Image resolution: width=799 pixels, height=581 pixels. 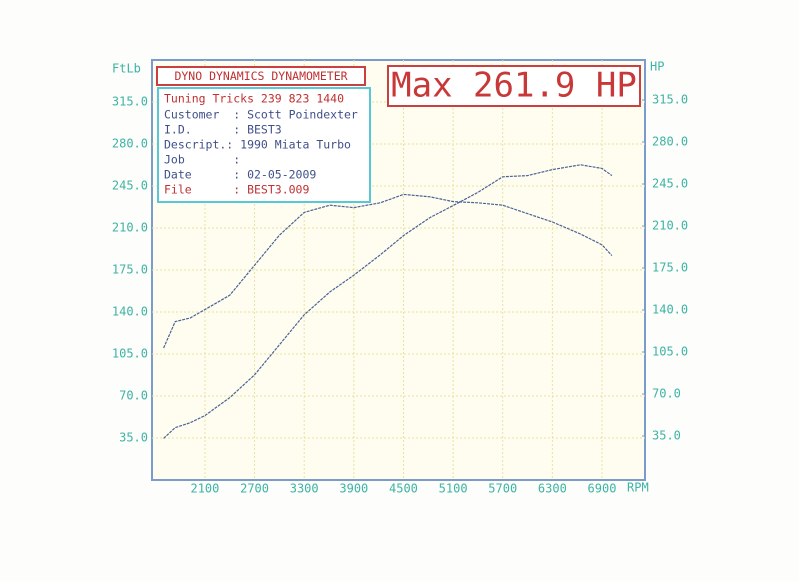 I want to click on y-tick-label: 210.0, so click(x=130, y=228).